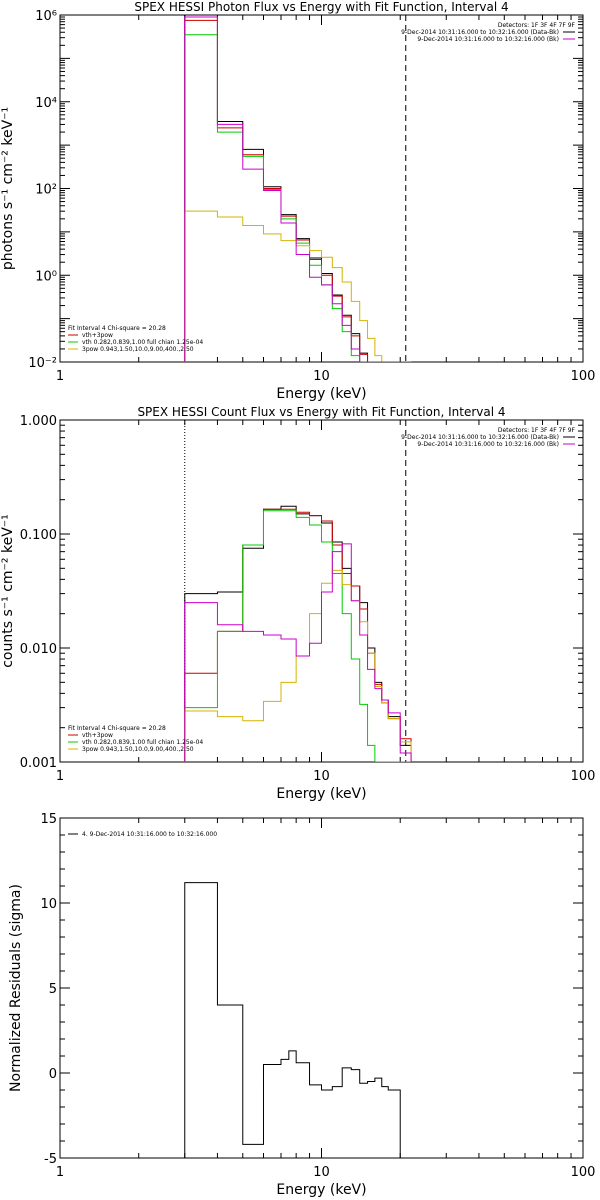  What do you see at coordinates (46, 103) in the screenshot?
I see `y-tick-label: 10⁴` at bounding box center [46, 103].